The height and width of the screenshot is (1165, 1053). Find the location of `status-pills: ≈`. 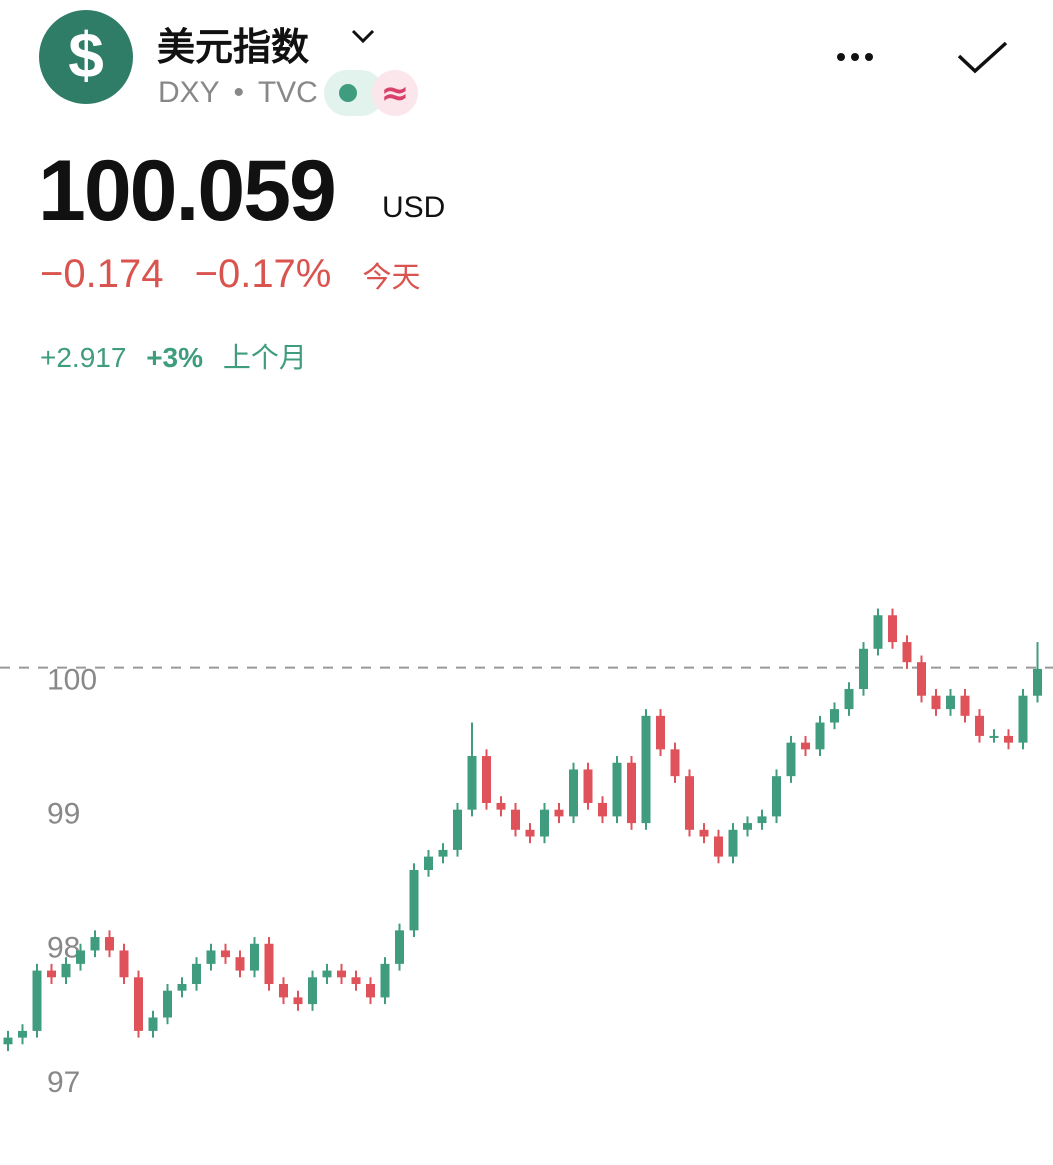

status-pills: ≈ is located at coordinates (371, 93).